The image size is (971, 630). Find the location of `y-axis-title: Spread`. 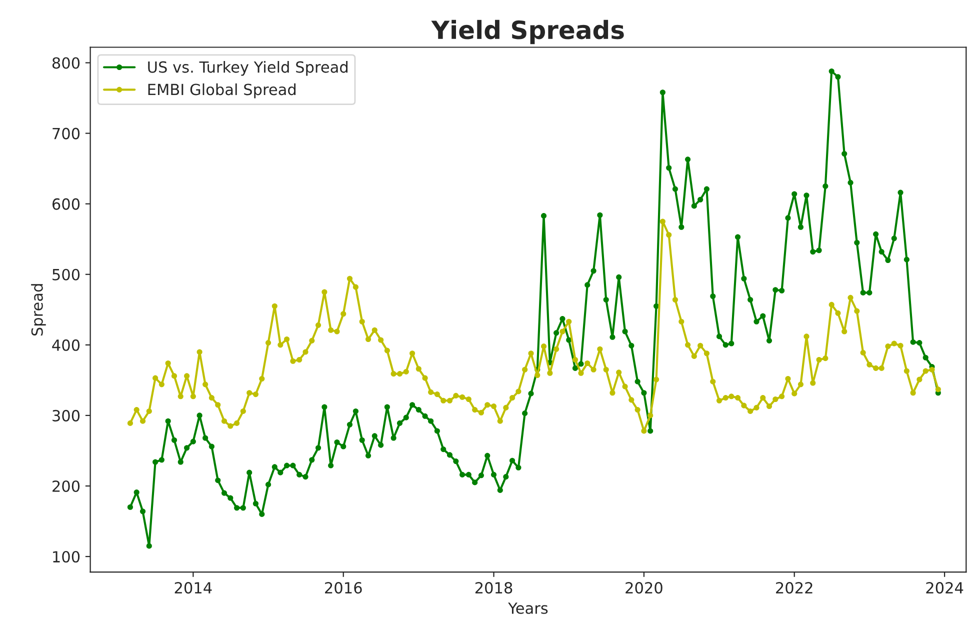

y-axis-title: Spread is located at coordinates (38, 310).